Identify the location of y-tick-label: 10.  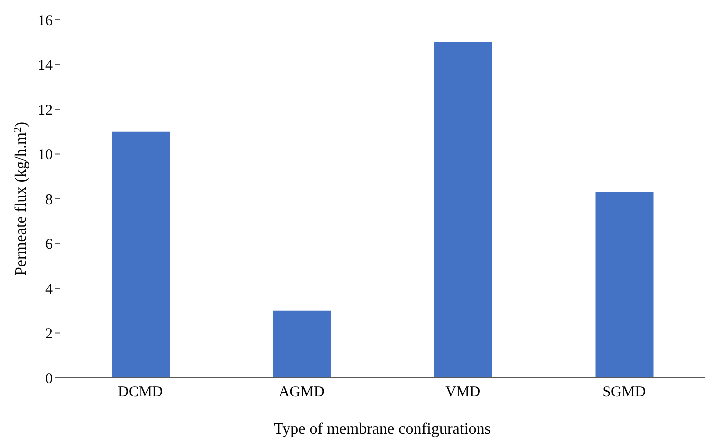
(45, 156).